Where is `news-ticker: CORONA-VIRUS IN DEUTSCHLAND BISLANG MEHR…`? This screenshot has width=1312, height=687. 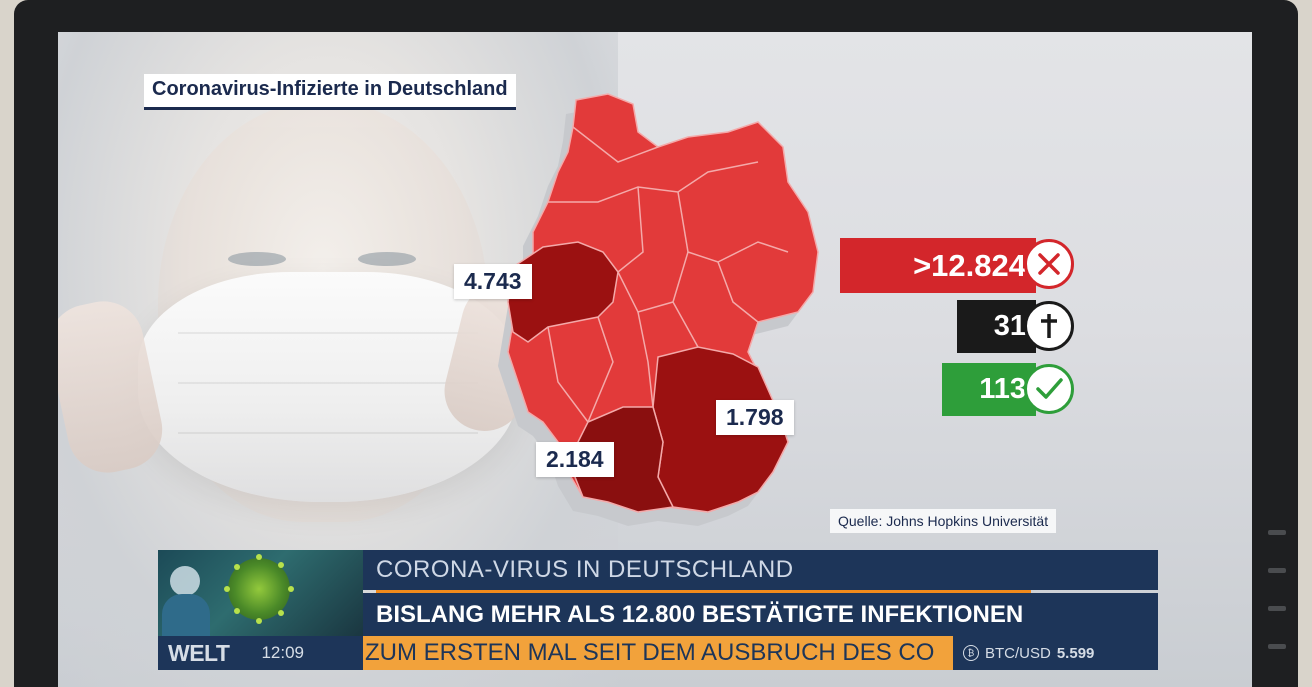
news-ticker: CORONA-VIRUS IN DEUTSCHLAND BISLANG MEHR… is located at coordinates (658, 610).